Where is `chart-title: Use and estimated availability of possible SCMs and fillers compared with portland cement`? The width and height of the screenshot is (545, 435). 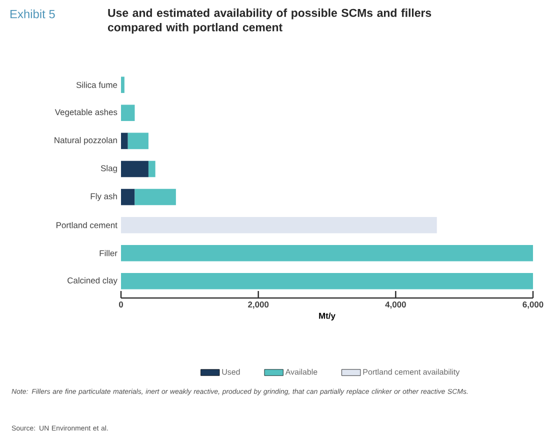 chart-title: Use and estimated availability of possible SCMs and fillers compared with portland cement is located at coordinates (270, 21).